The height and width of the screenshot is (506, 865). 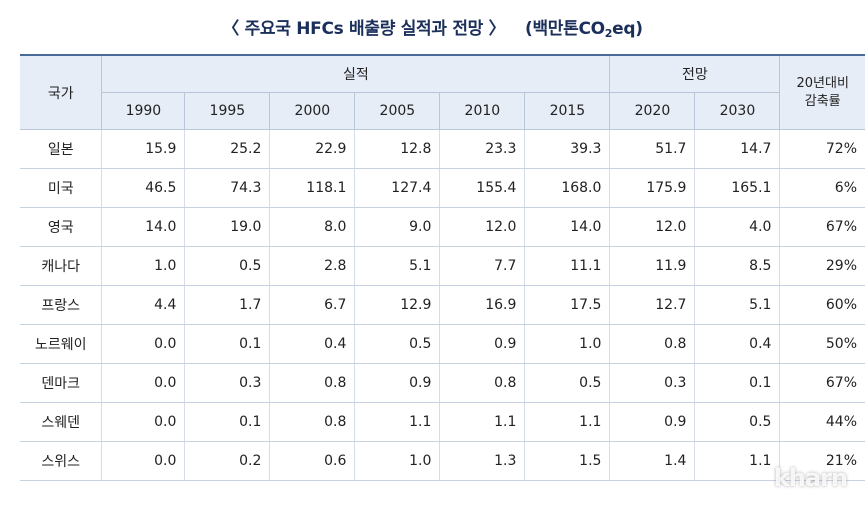 I want to click on value-cell: 0.6, so click(x=312, y=461).